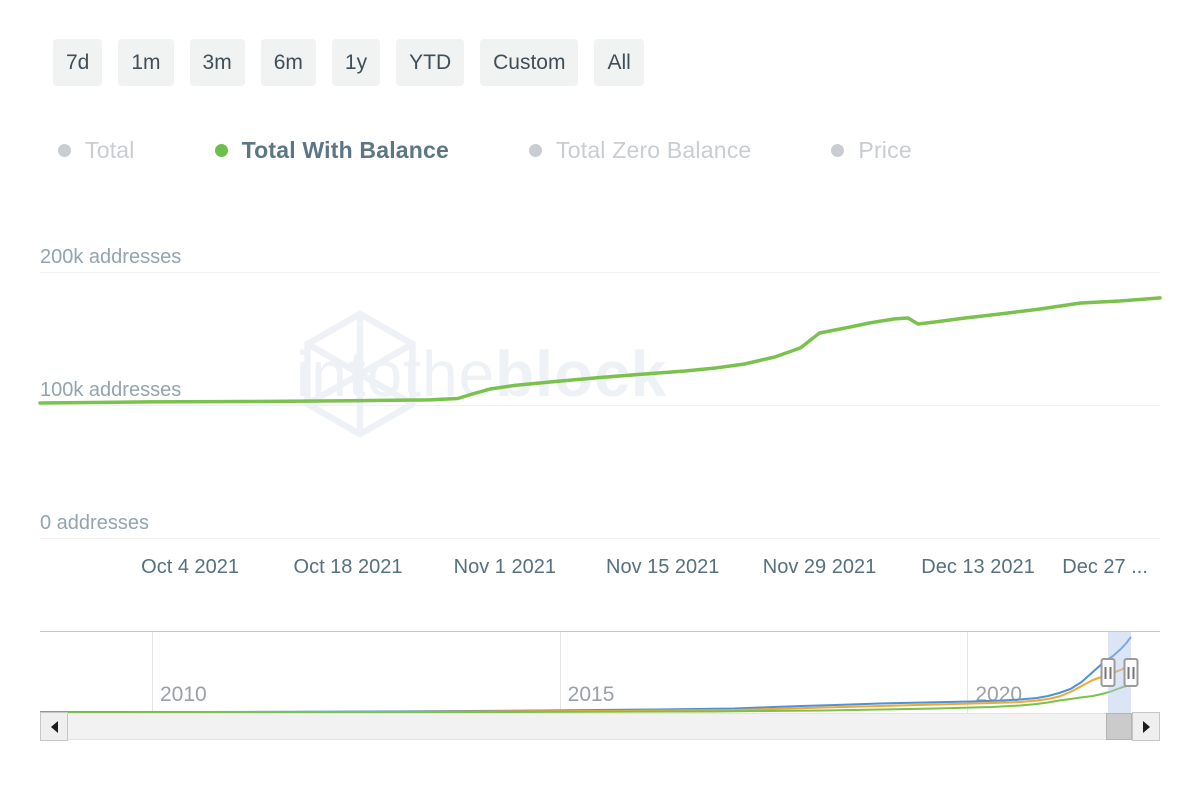 Image resolution: width=1200 pixels, height=800 pixels. I want to click on navigator-year-label: 2015, so click(591, 694).